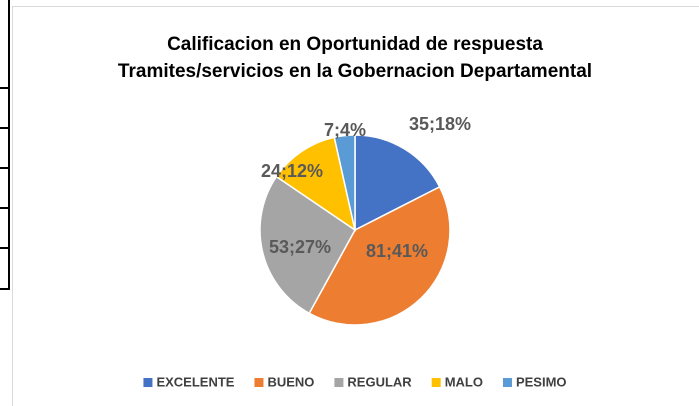 The height and width of the screenshot is (406, 699). Describe the element at coordinates (195, 381) in the screenshot. I see `legend-label: EXCELENTE` at that location.